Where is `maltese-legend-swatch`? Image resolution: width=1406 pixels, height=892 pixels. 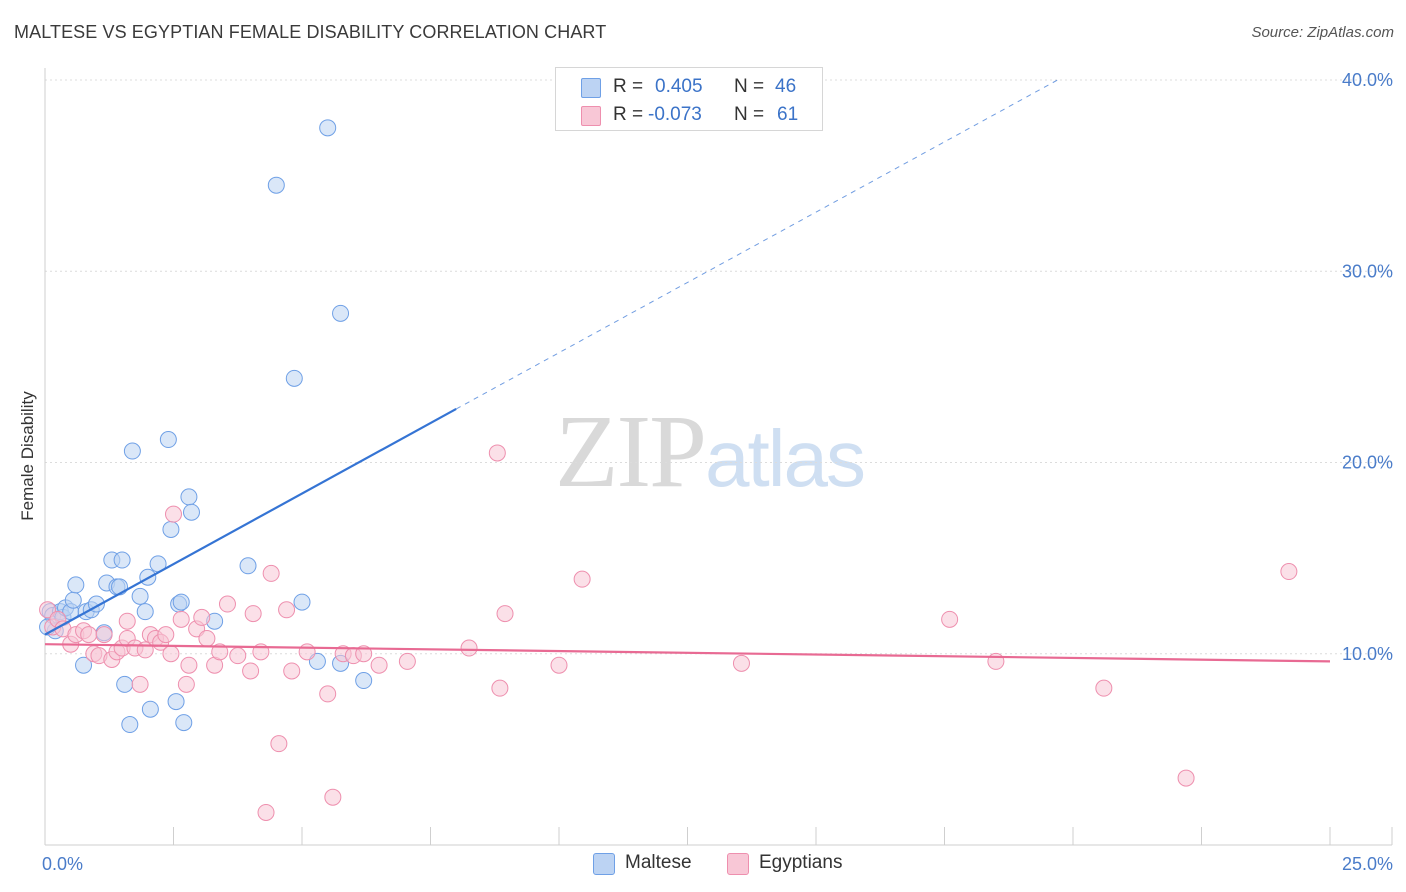 maltese-legend-swatch is located at coordinates (604, 864).